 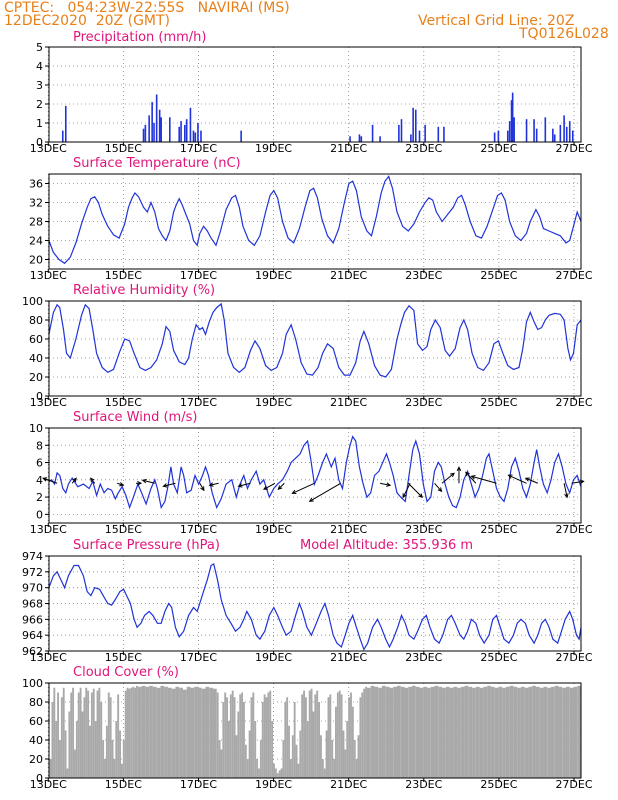 What do you see at coordinates (39, 445) in the screenshot?
I see `y-tick-label: 8` at bounding box center [39, 445].